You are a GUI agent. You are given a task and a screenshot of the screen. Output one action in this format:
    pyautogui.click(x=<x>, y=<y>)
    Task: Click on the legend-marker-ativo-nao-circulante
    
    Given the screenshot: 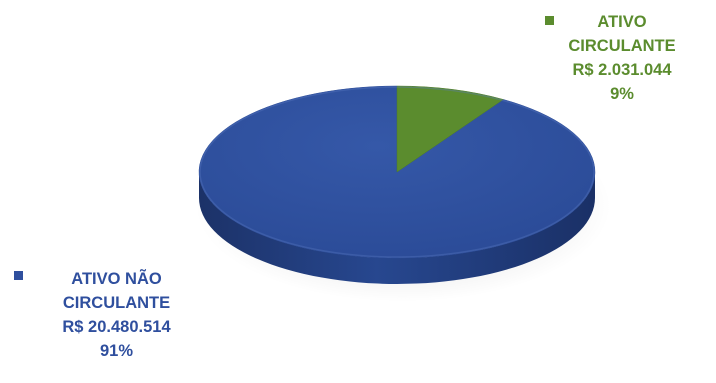 What is the action you would take?
    pyautogui.click(x=18, y=275)
    